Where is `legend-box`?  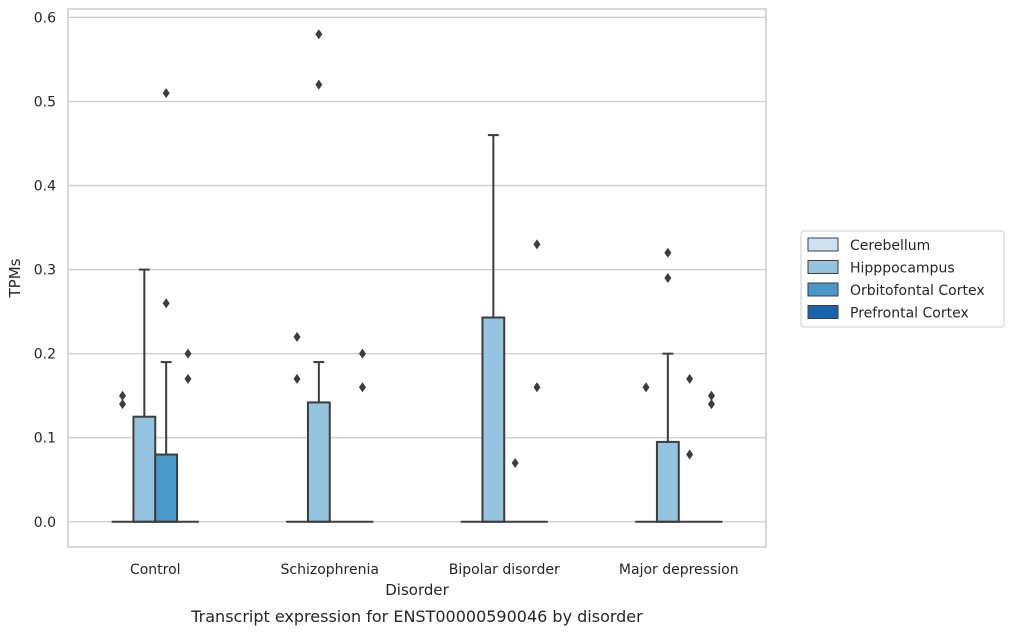
legend-box is located at coordinates (902, 279).